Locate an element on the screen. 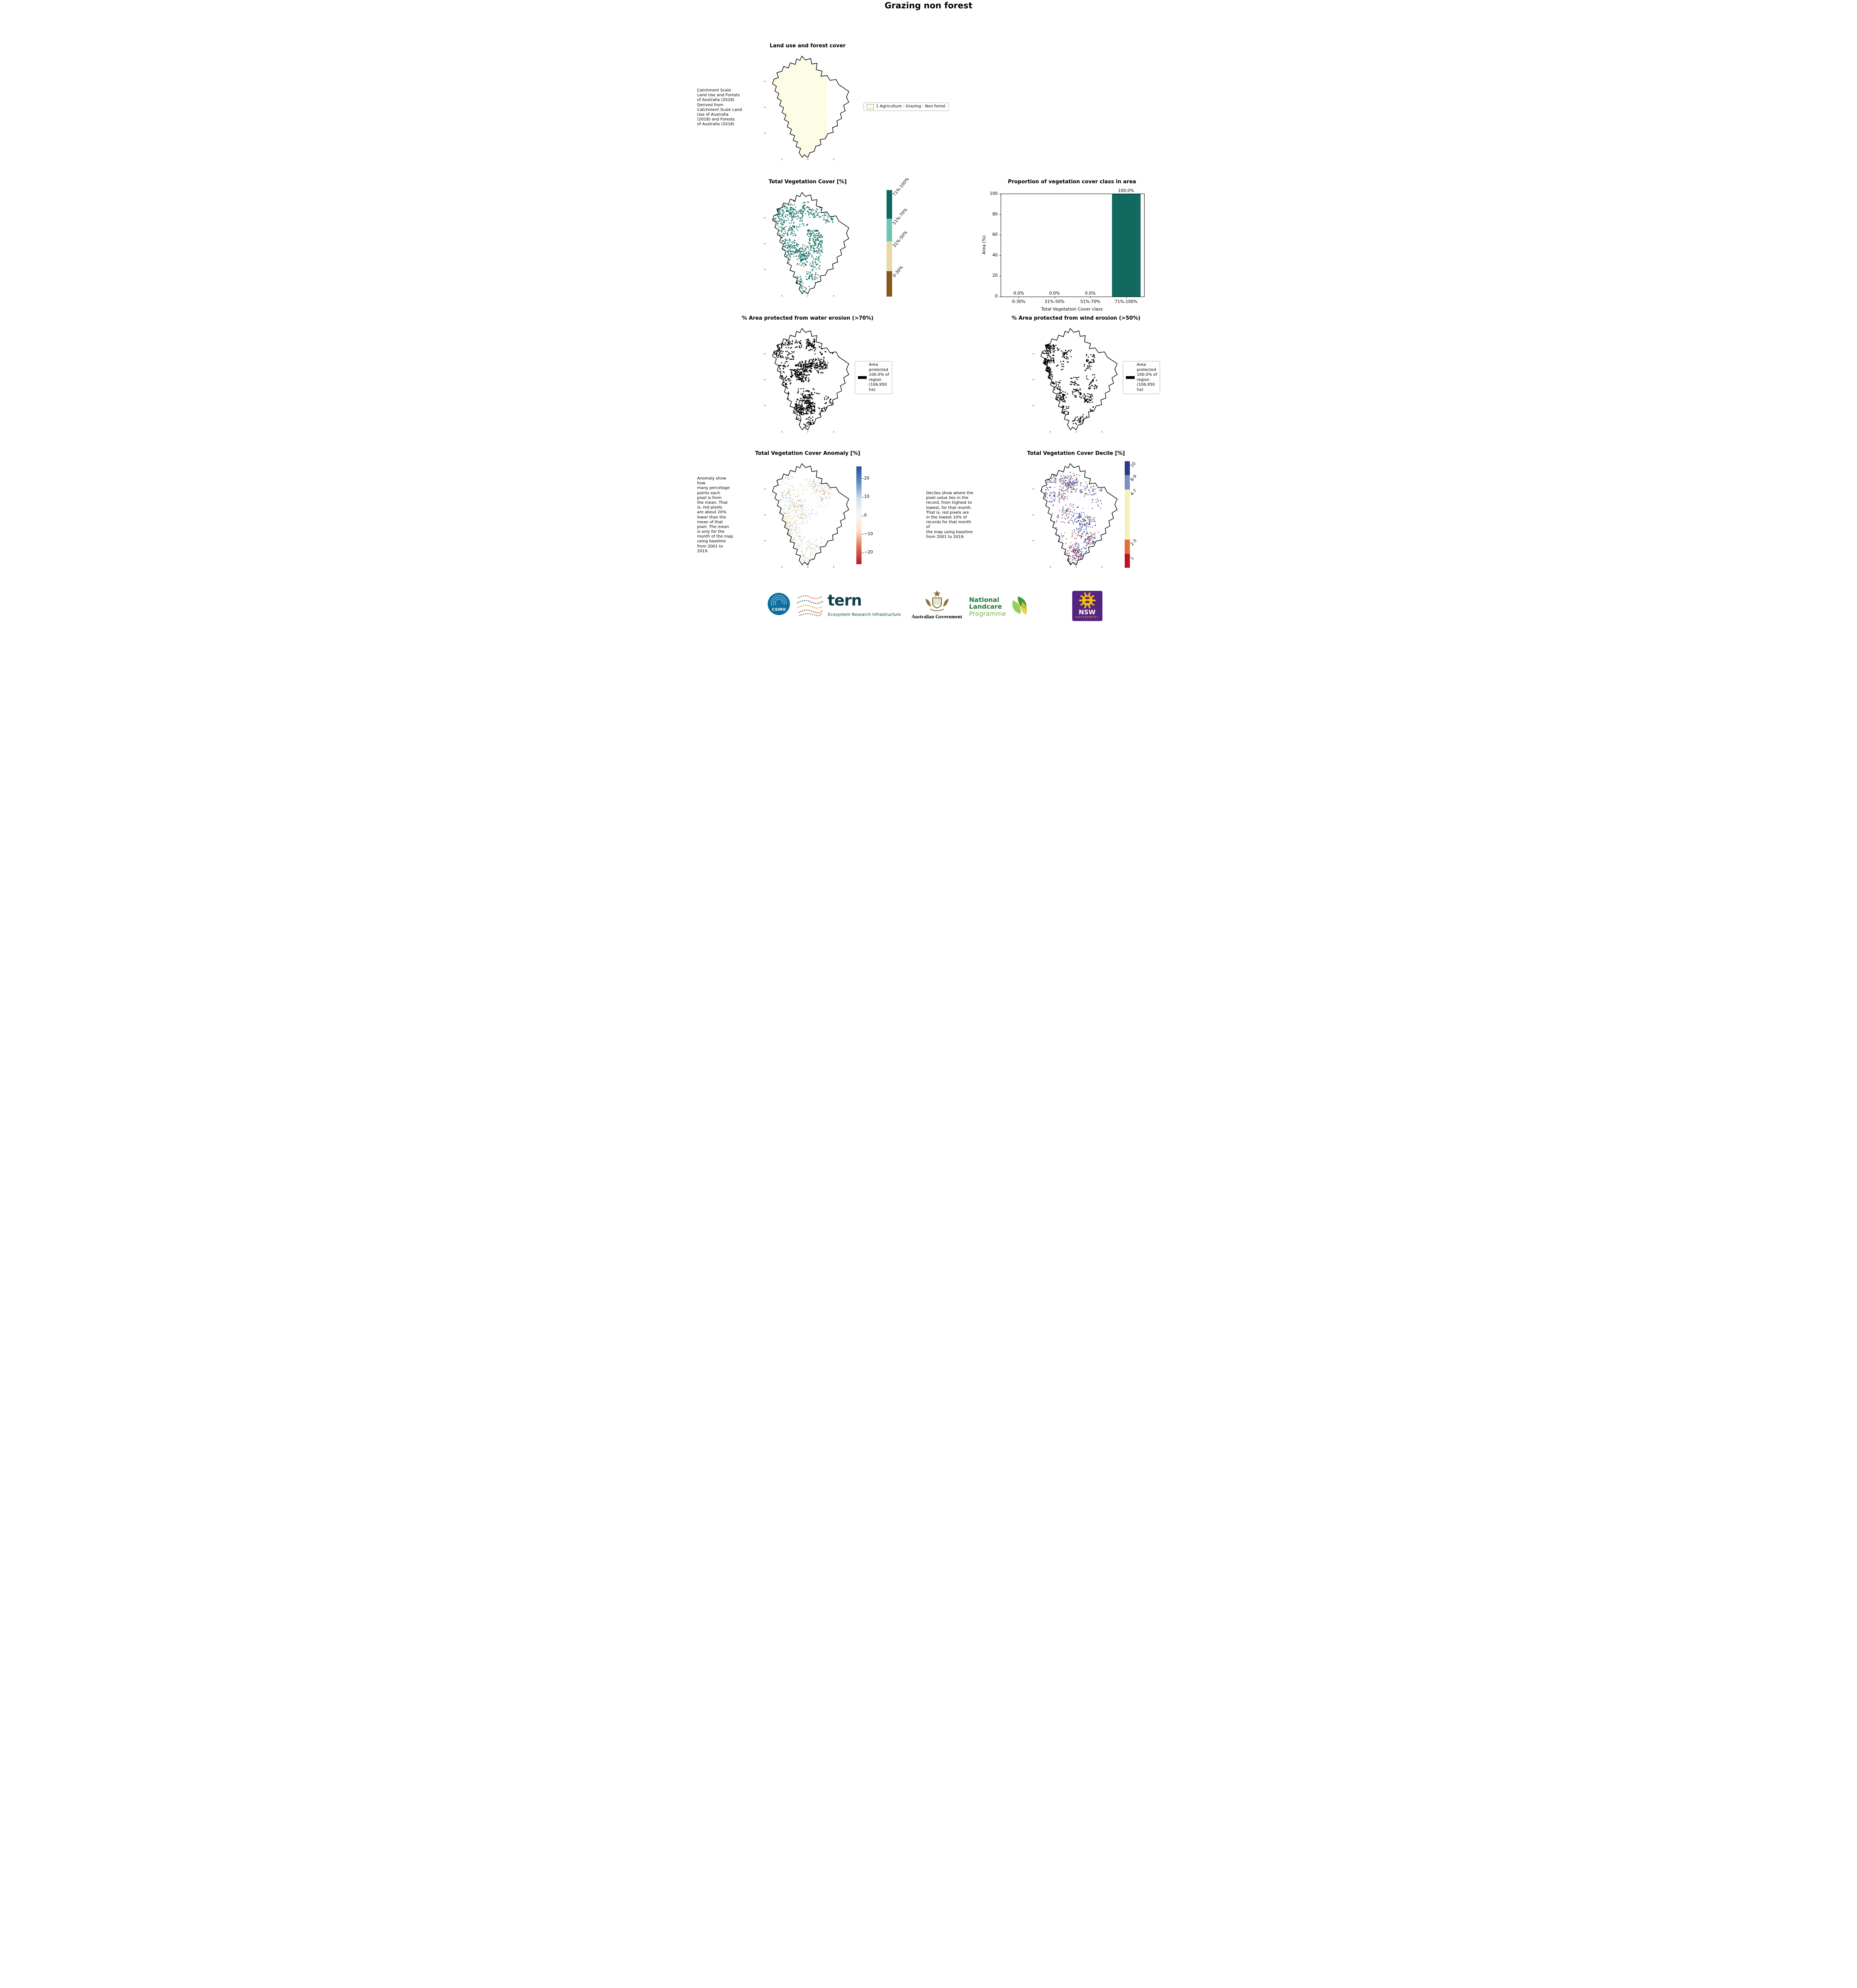  y-tick-label: 40 is located at coordinates (996, 255).